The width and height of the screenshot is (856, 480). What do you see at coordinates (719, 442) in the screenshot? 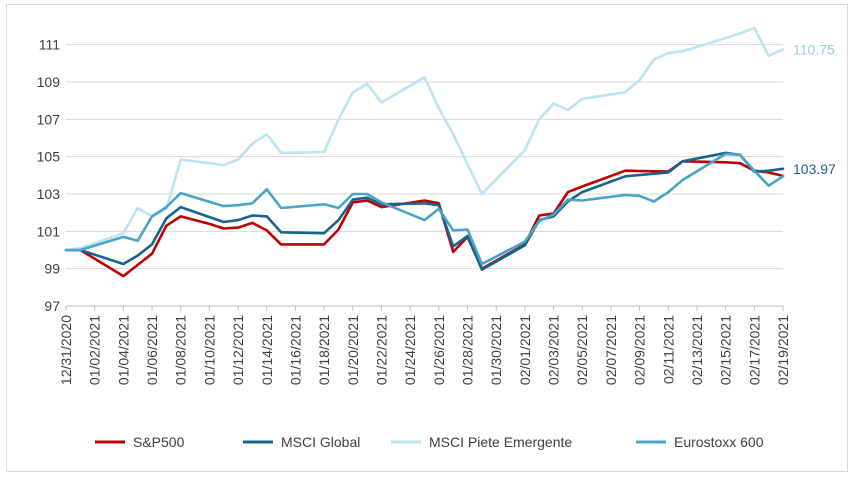
I see `legend-label: Eurostoxx 600` at bounding box center [719, 442].